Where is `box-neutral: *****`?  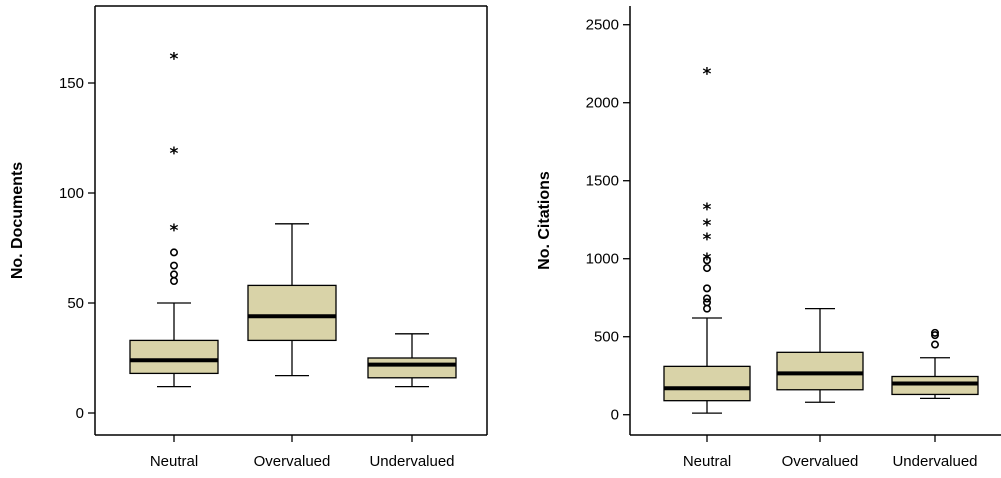
box-neutral: ***** is located at coordinates (707, 239).